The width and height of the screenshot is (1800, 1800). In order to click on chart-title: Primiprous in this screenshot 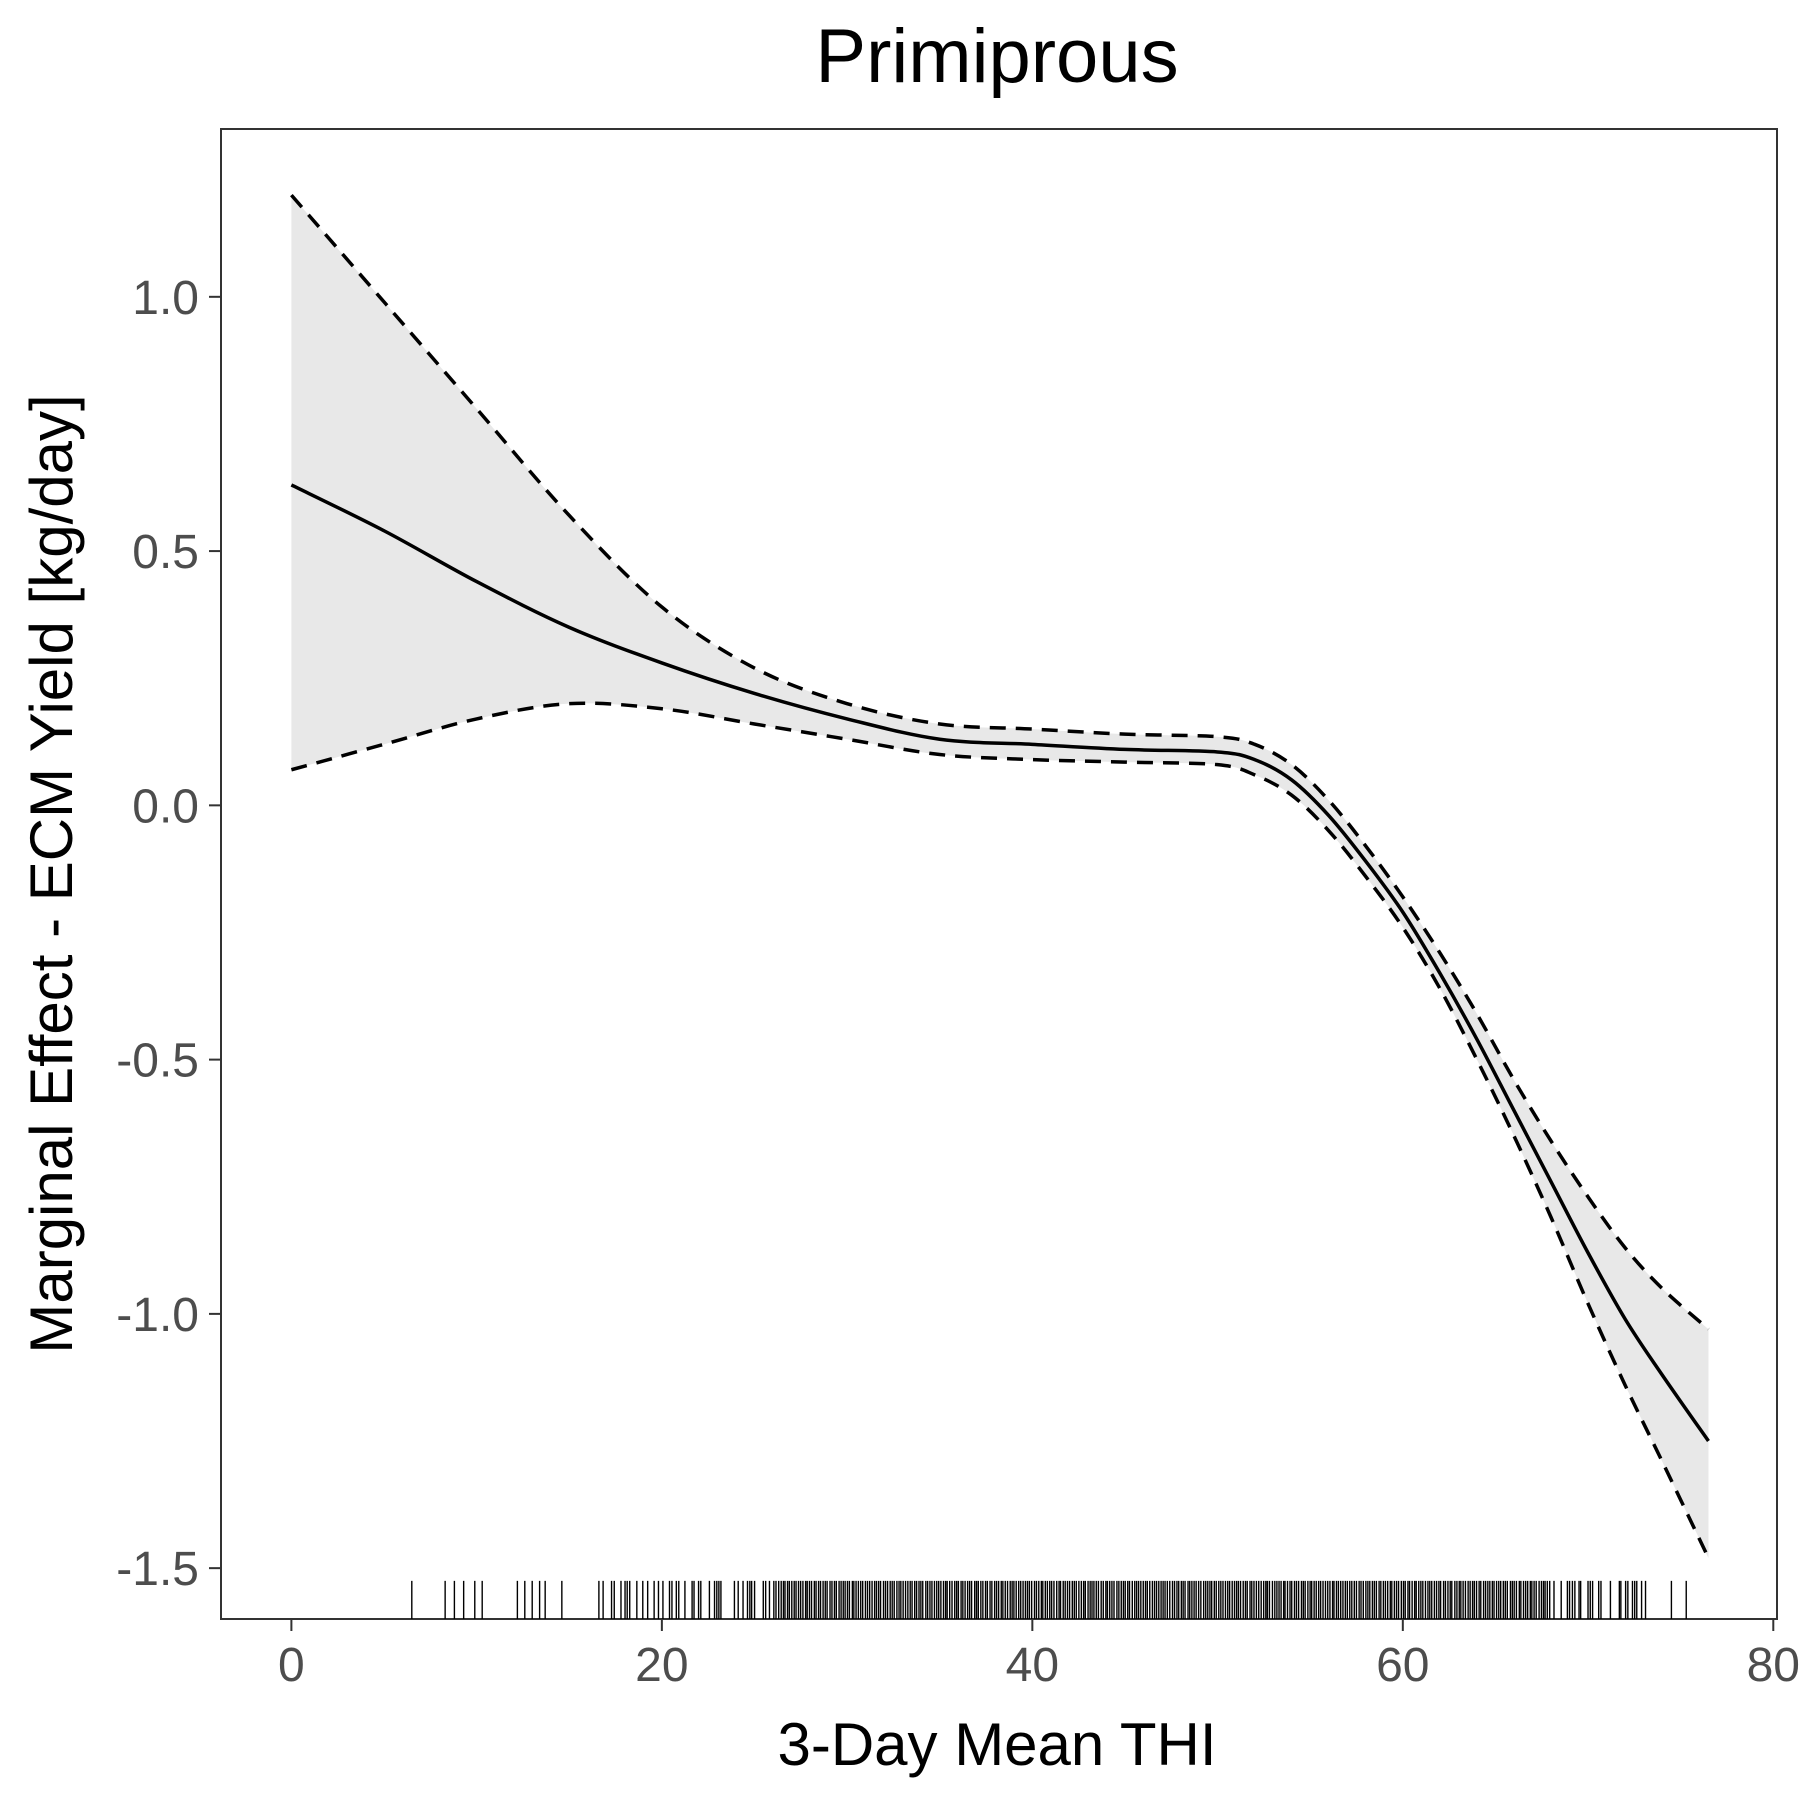, I will do `click(996, 56)`.